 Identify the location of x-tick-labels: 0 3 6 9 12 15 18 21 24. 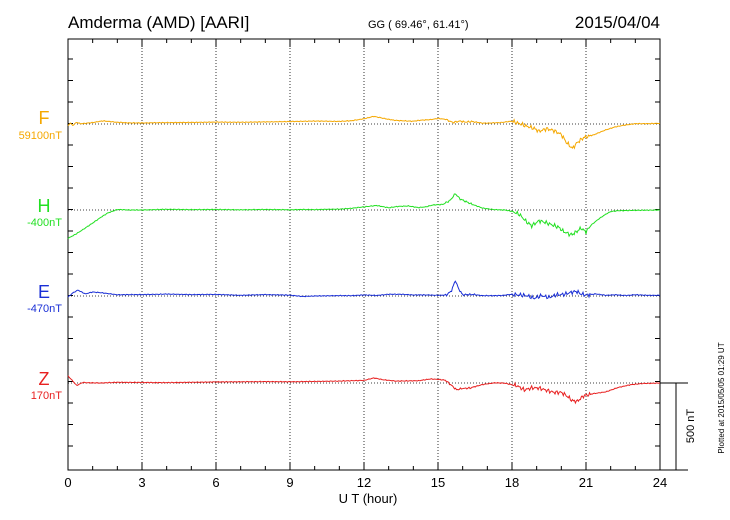
(365, 482).